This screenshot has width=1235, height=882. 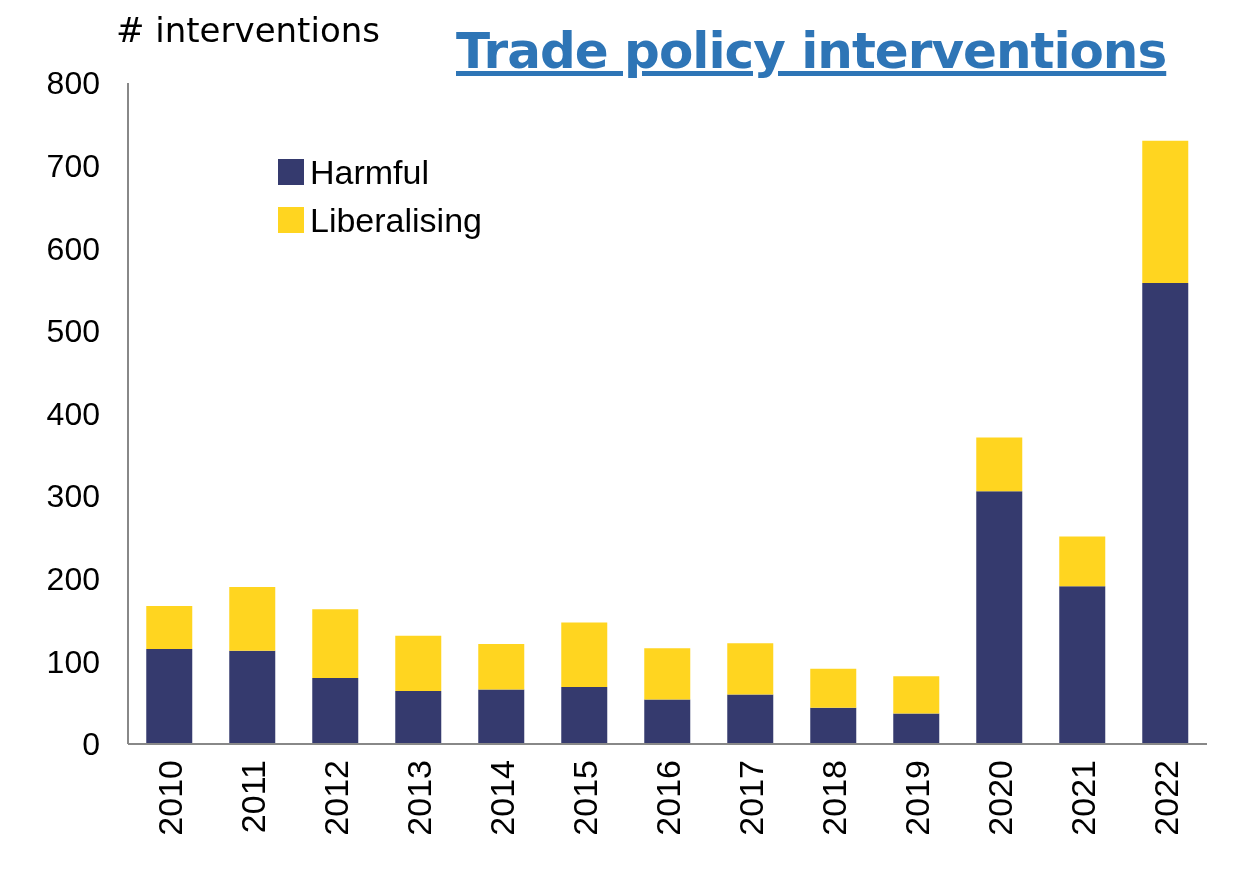 What do you see at coordinates (999, 798) in the screenshot?
I see `x-tick-label: 2020` at bounding box center [999, 798].